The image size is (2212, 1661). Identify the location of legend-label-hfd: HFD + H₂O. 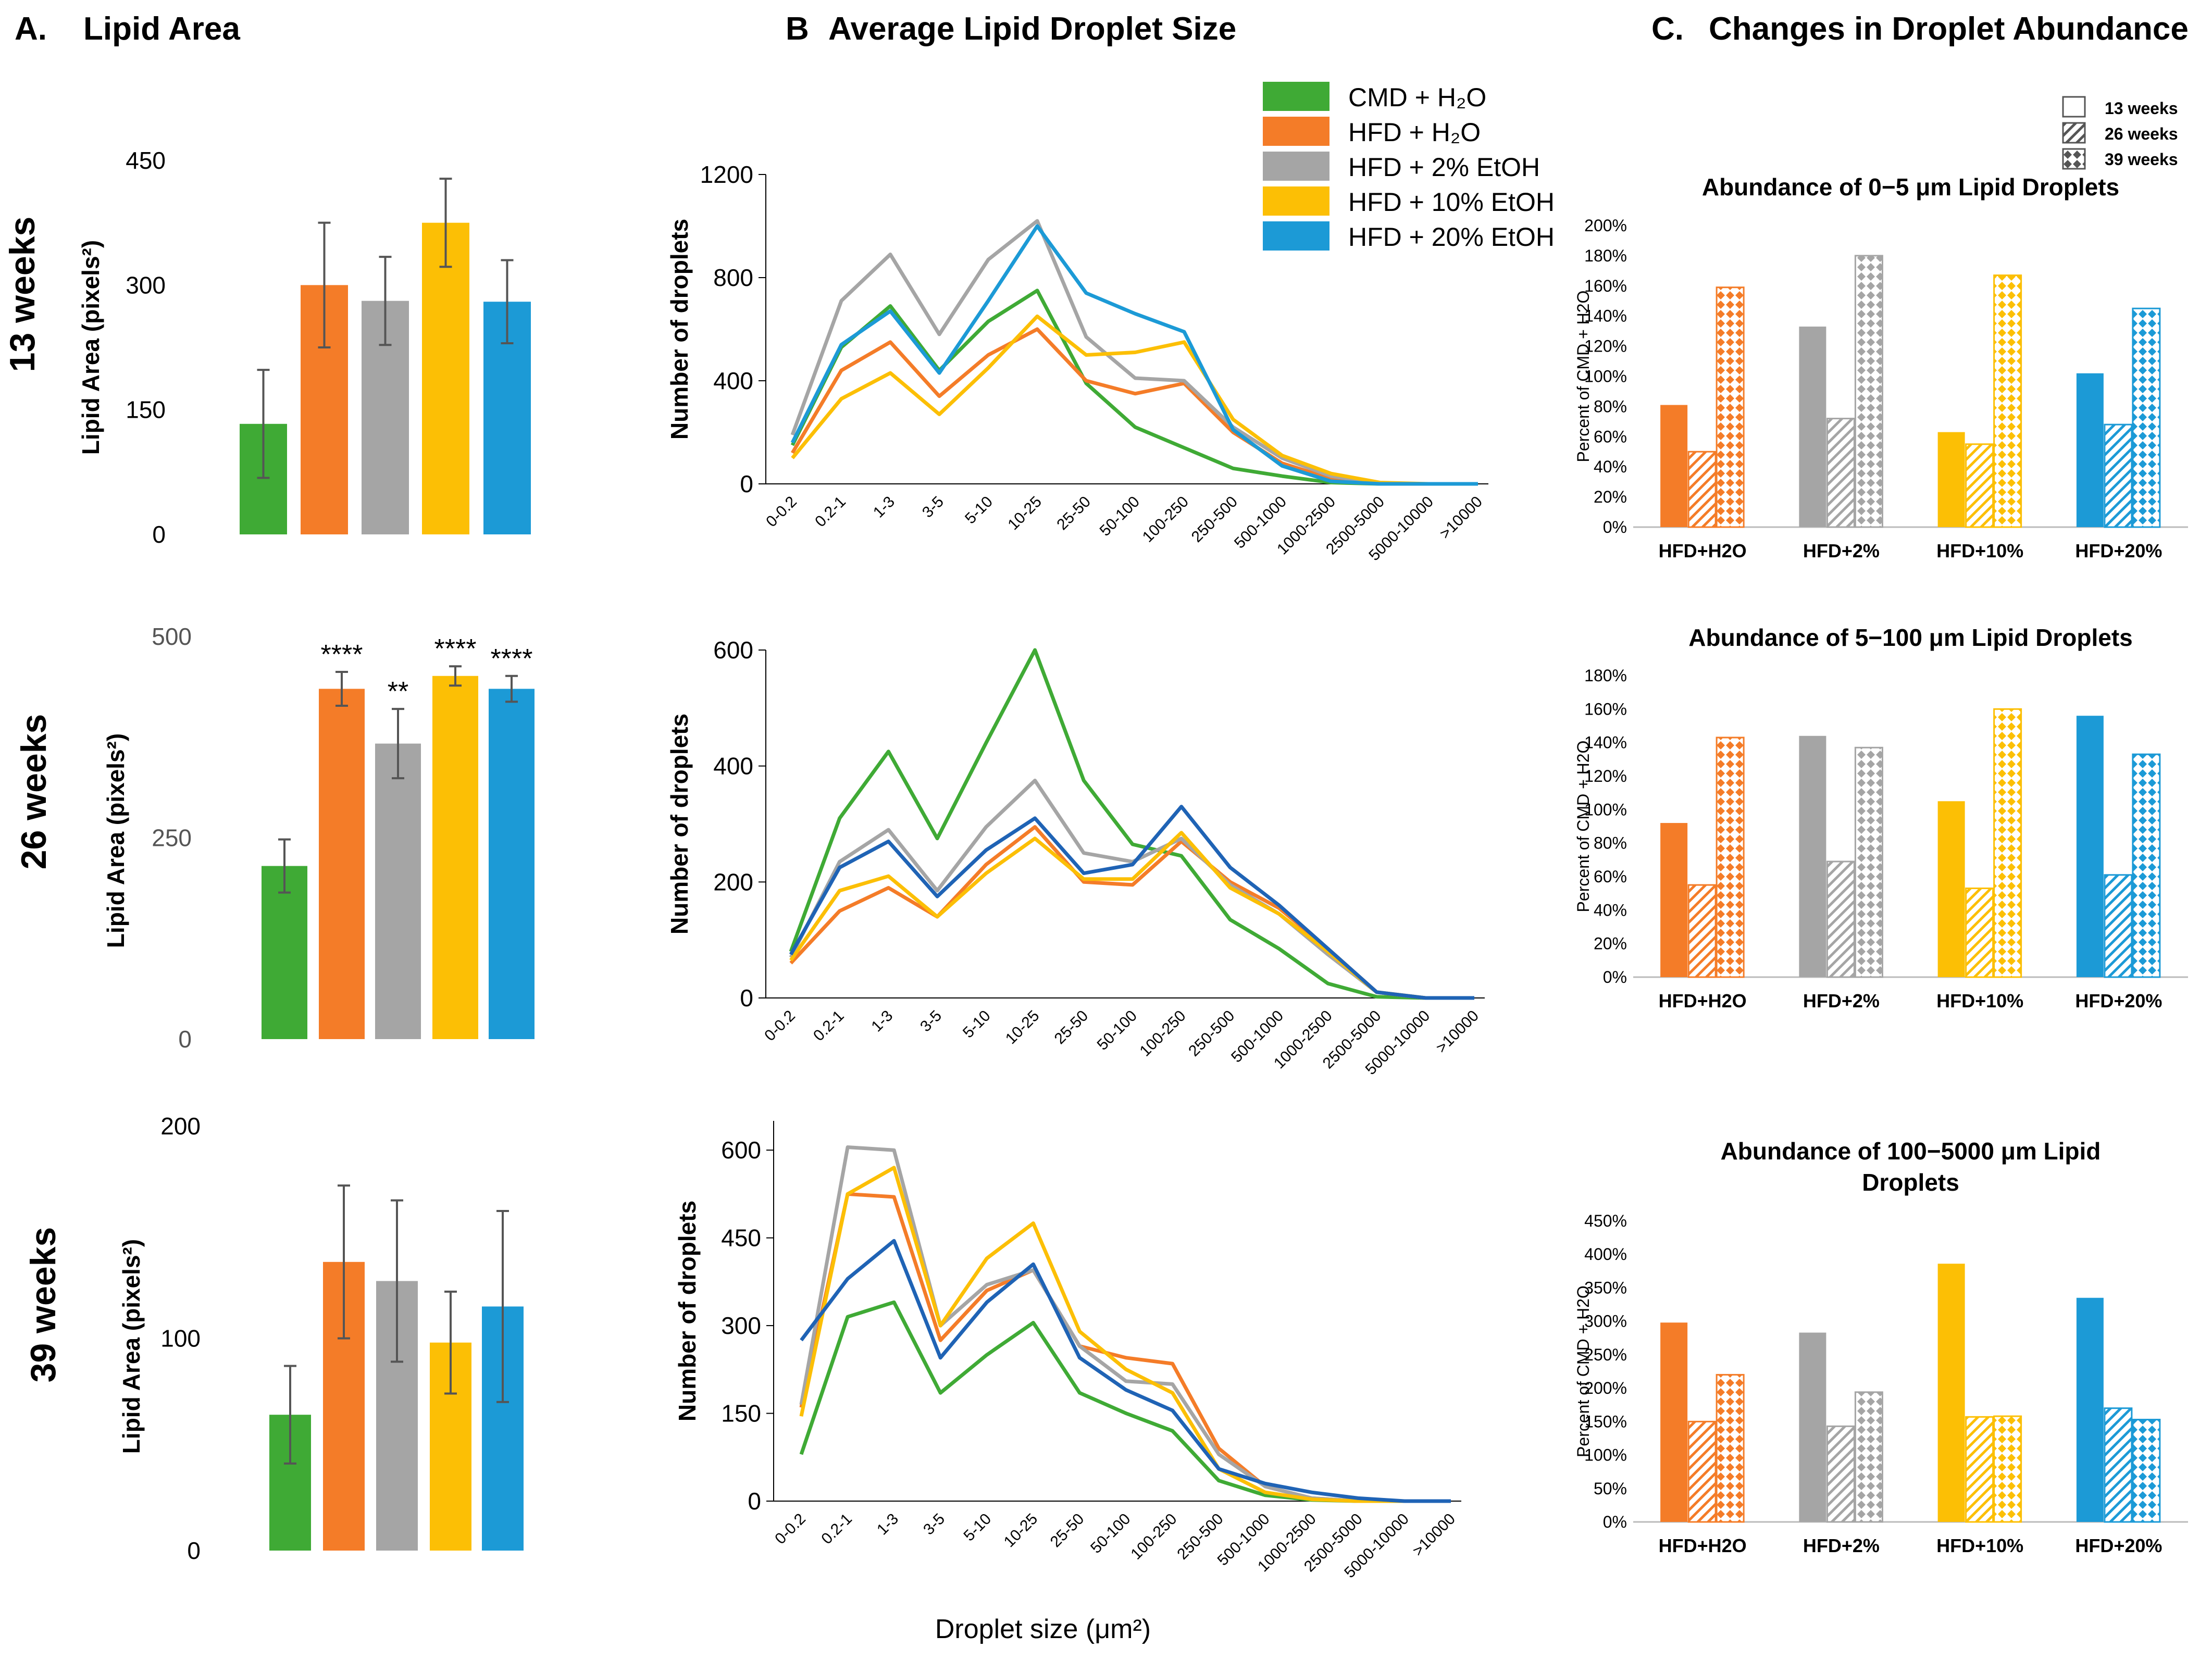
(1414, 133).